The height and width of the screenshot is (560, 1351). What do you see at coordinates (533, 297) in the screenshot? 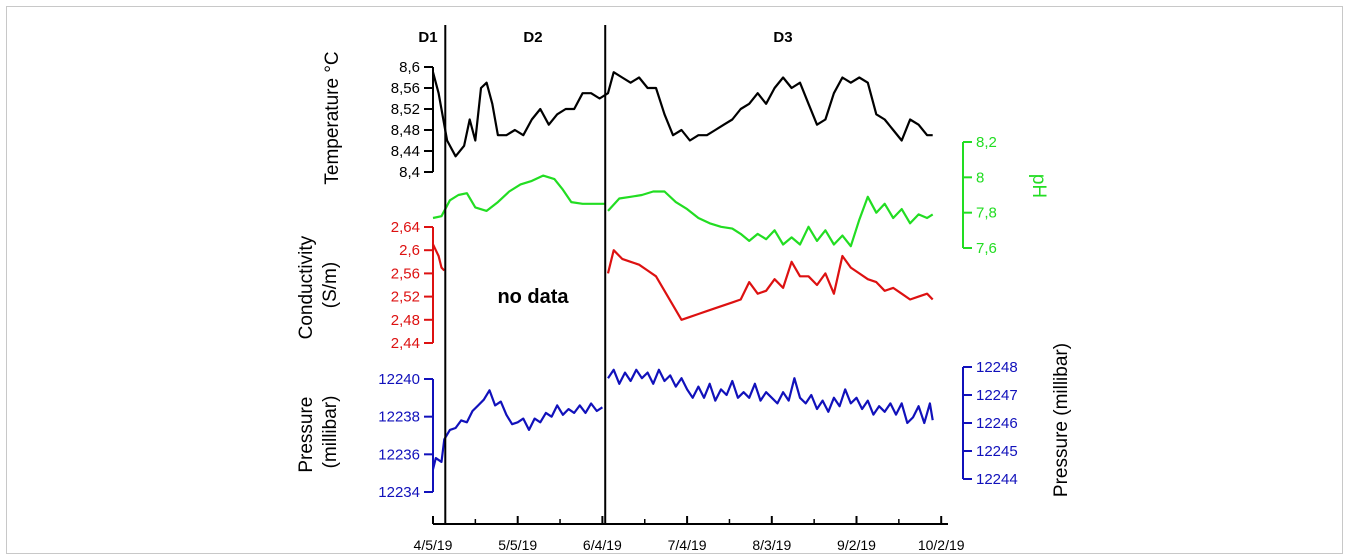
I see `no-data-annotation: no data` at bounding box center [533, 297].